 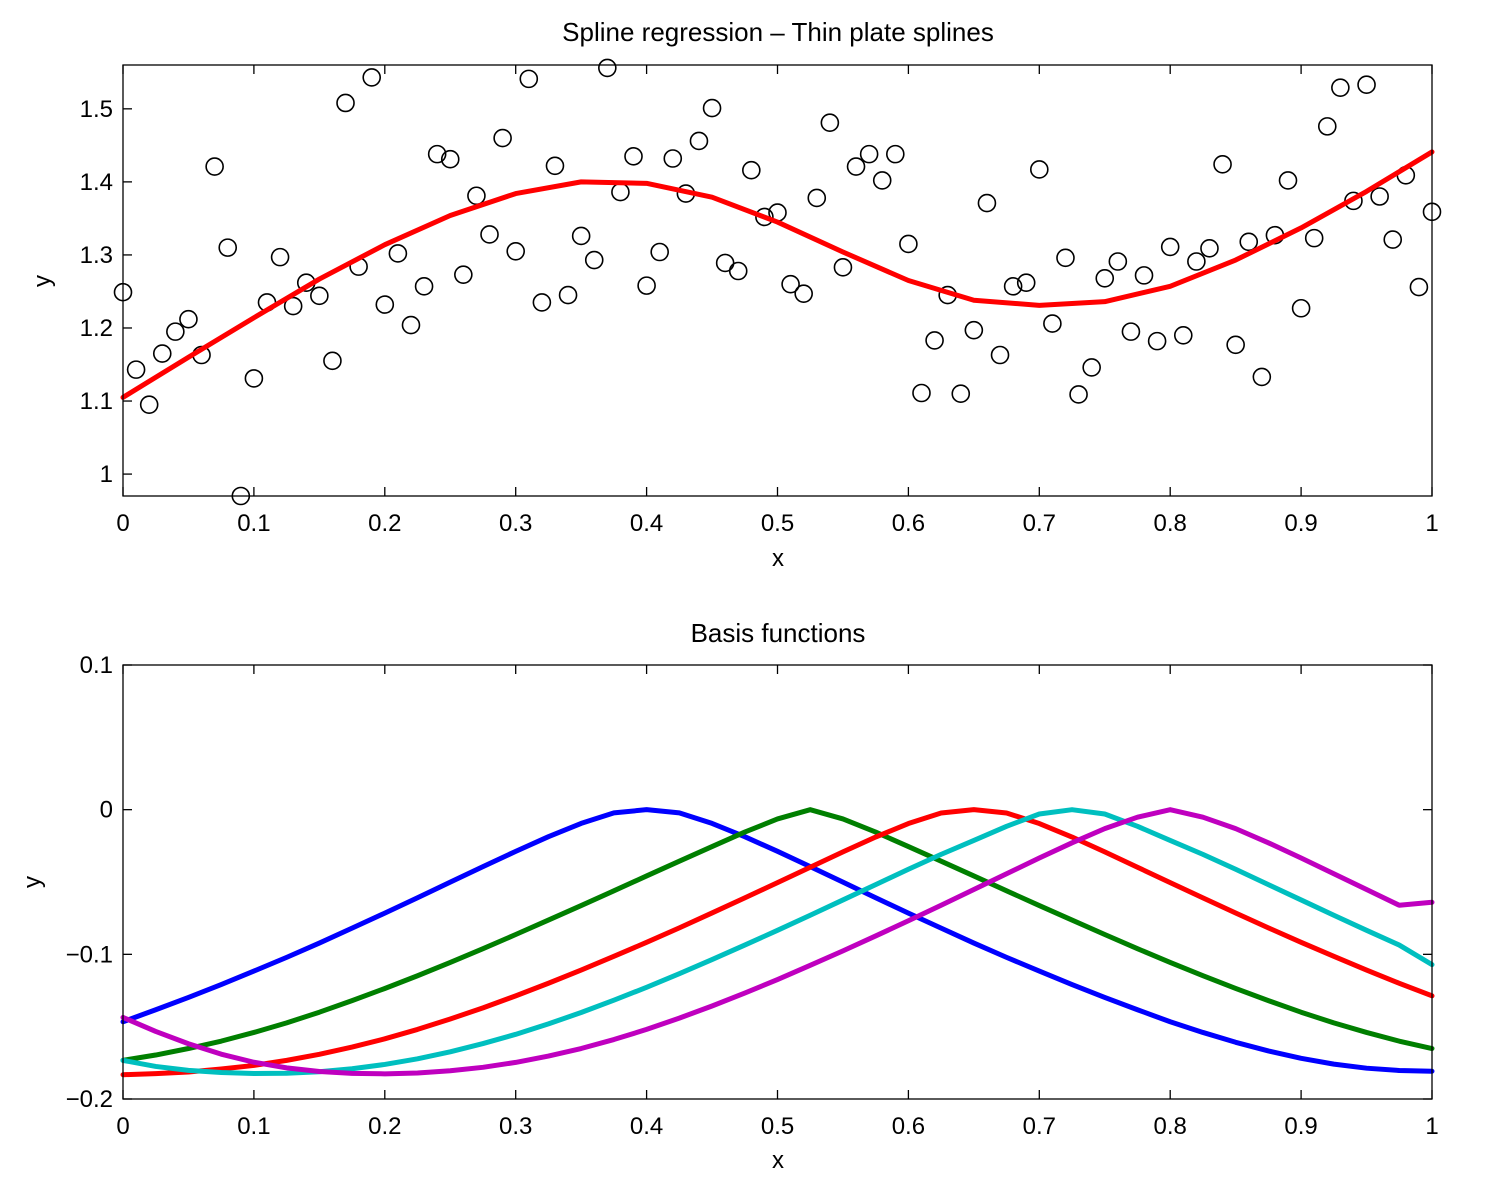 What do you see at coordinates (778, 32) in the screenshot?
I see `chart-title: Spline regression – Thin plate splines` at bounding box center [778, 32].